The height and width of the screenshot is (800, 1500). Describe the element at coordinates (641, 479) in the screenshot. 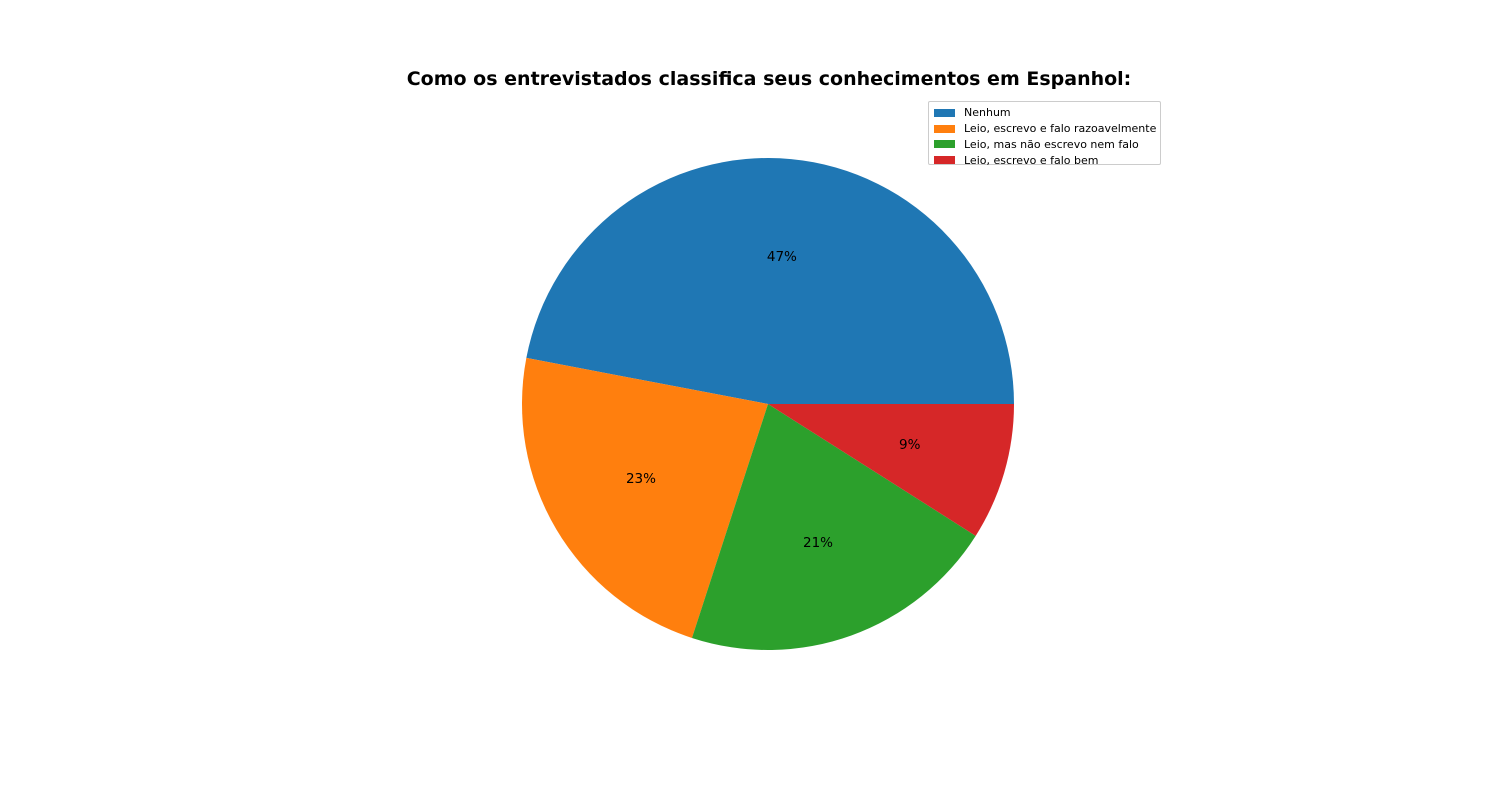

I see `pie-slice-label-2: 23%` at that location.